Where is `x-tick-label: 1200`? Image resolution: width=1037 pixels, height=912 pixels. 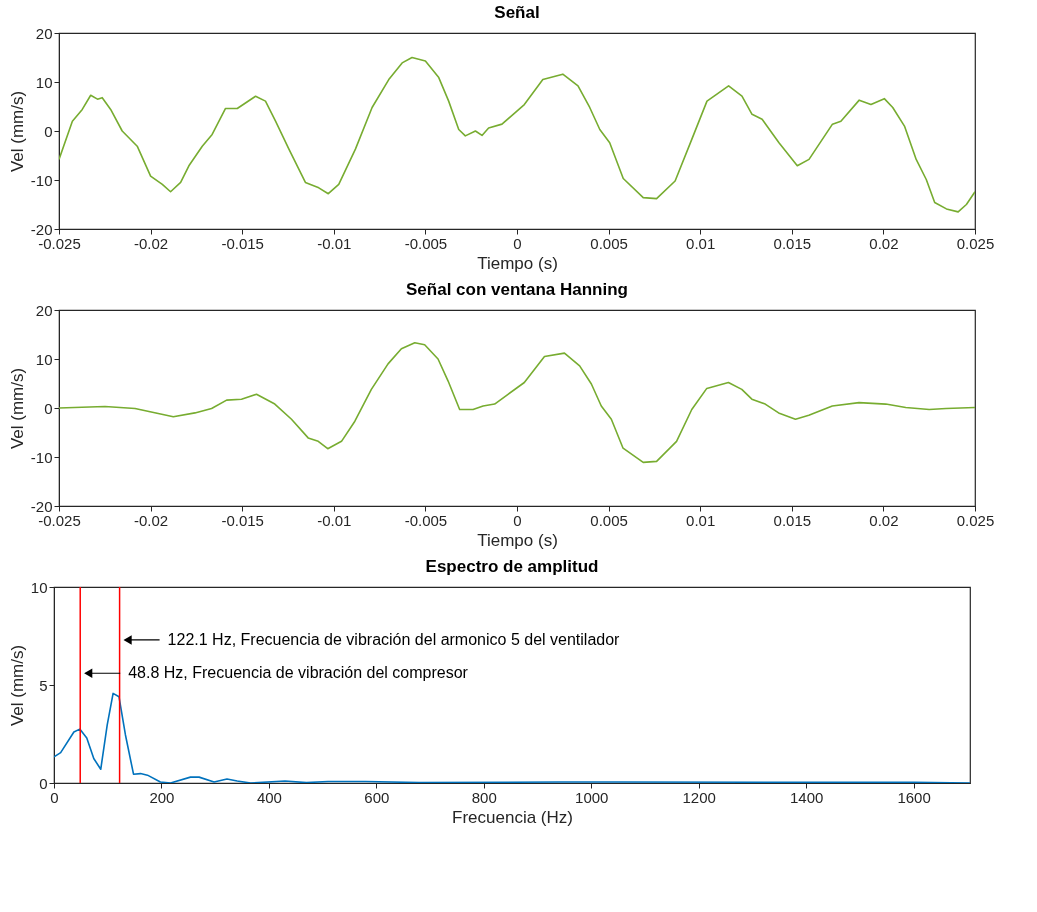 x-tick-label: 1200 is located at coordinates (699, 797).